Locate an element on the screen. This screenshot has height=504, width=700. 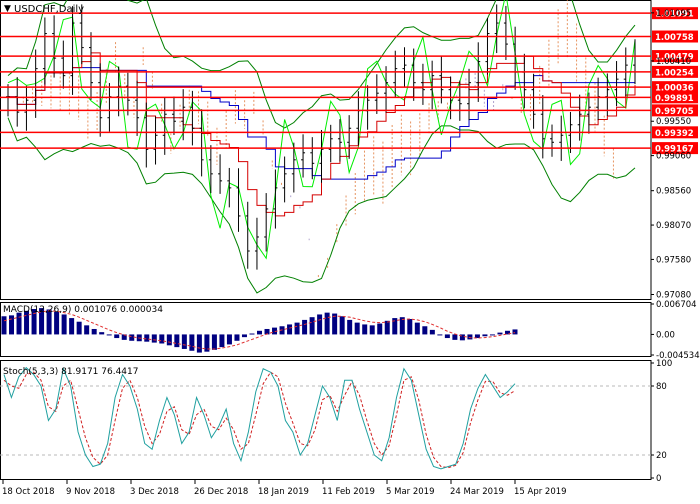
macd-title: MACD(12,26,9) 0.001076 0.000034 is located at coordinates (83, 310).